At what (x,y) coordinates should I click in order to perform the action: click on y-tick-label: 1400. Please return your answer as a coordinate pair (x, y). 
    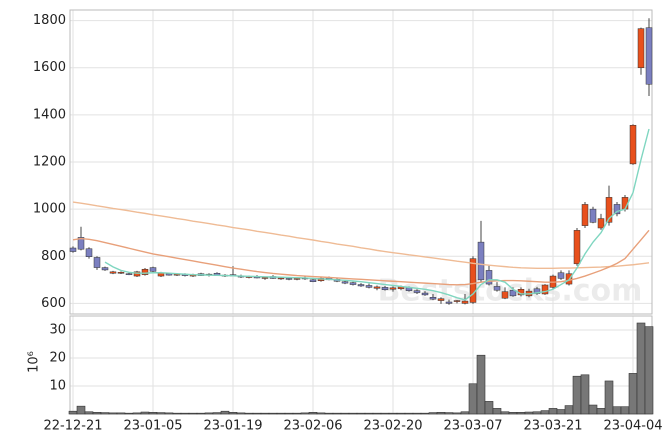
    Looking at the image, I should click on (49, 114).